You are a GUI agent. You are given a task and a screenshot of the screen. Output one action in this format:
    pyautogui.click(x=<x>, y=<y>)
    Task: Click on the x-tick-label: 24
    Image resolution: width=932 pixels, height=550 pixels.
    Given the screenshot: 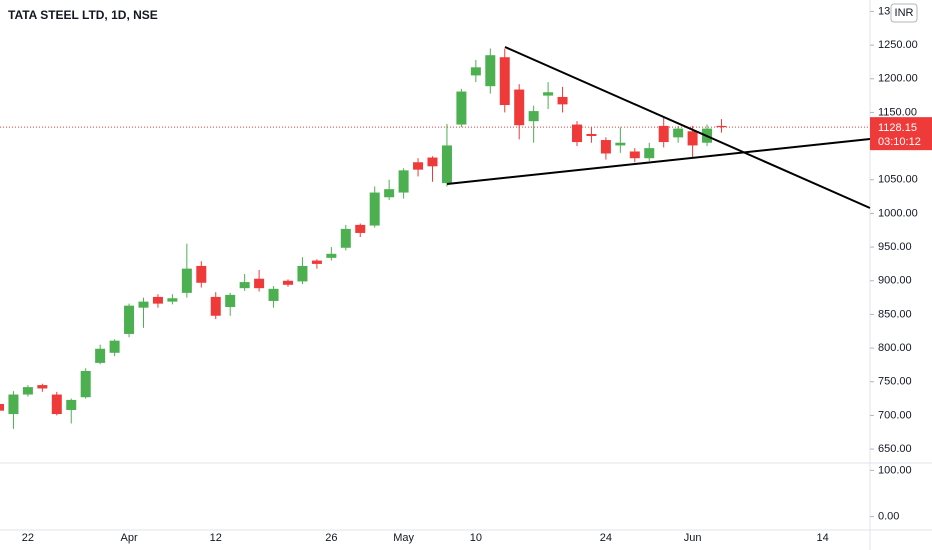 What is the action you would take?
    pyautogui.click(x=606, y=538)
    